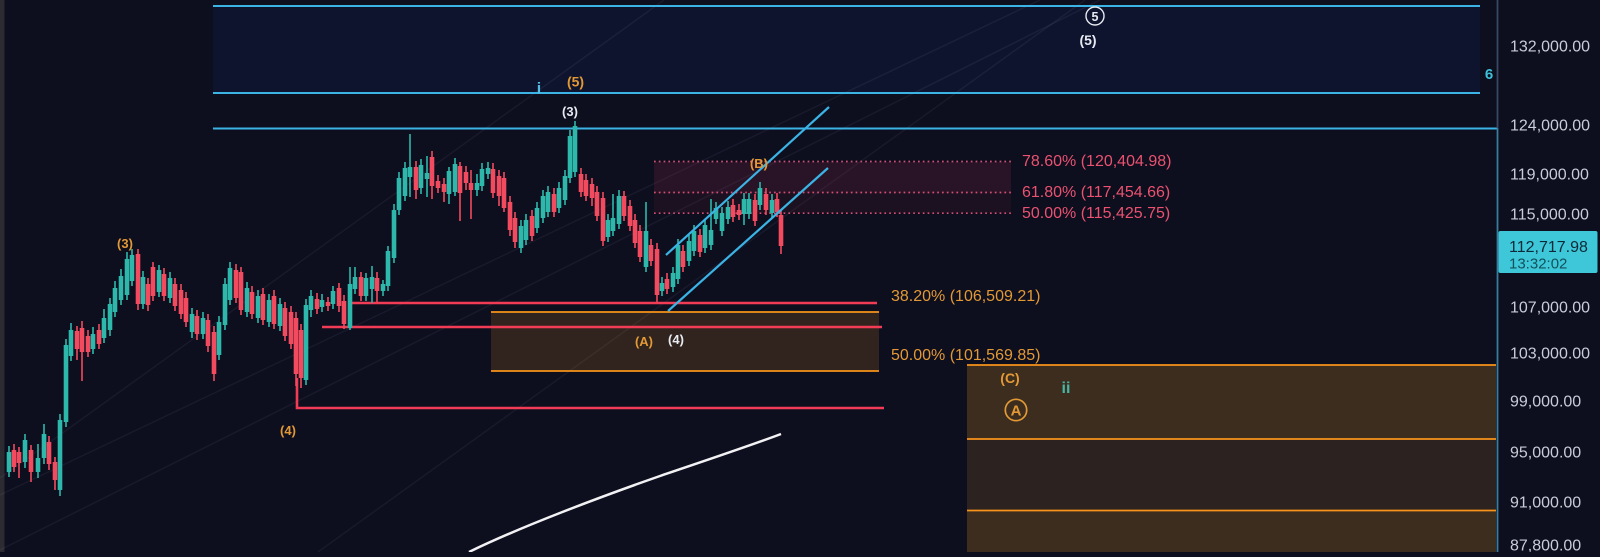 The image size is (1600, 557). Describe the element at coordinates (965, 355) in the screenshot. I see `svg-text: 50.00% (101,569.85)` at that location.